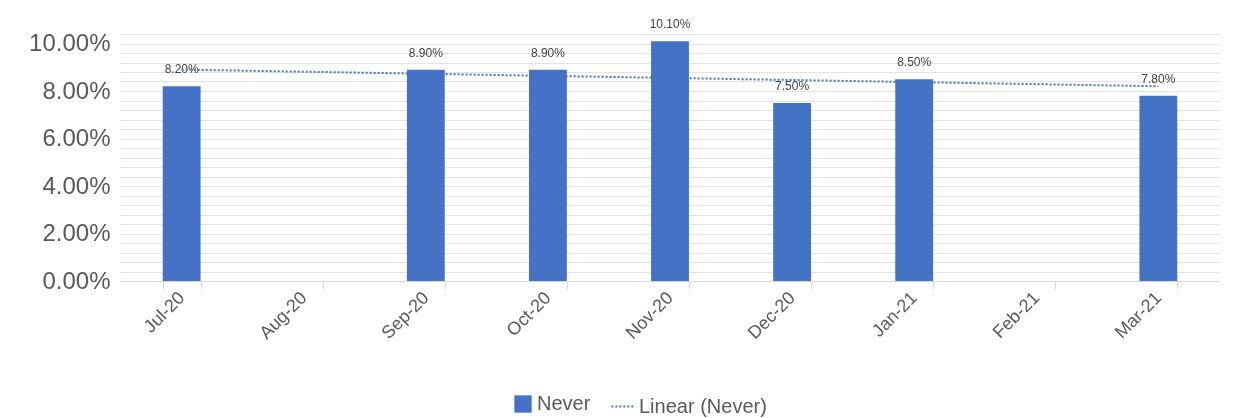  I want to click on legend-label: Never, so click(564, 403).